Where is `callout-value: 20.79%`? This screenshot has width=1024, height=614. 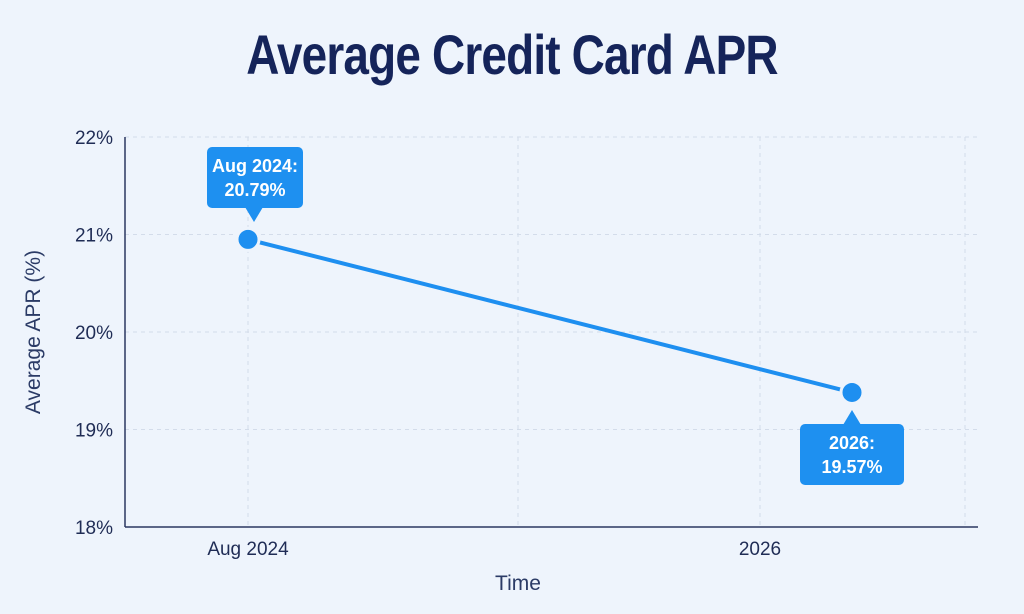 callout-value: 20.79% is located at coordinates (254, 190).